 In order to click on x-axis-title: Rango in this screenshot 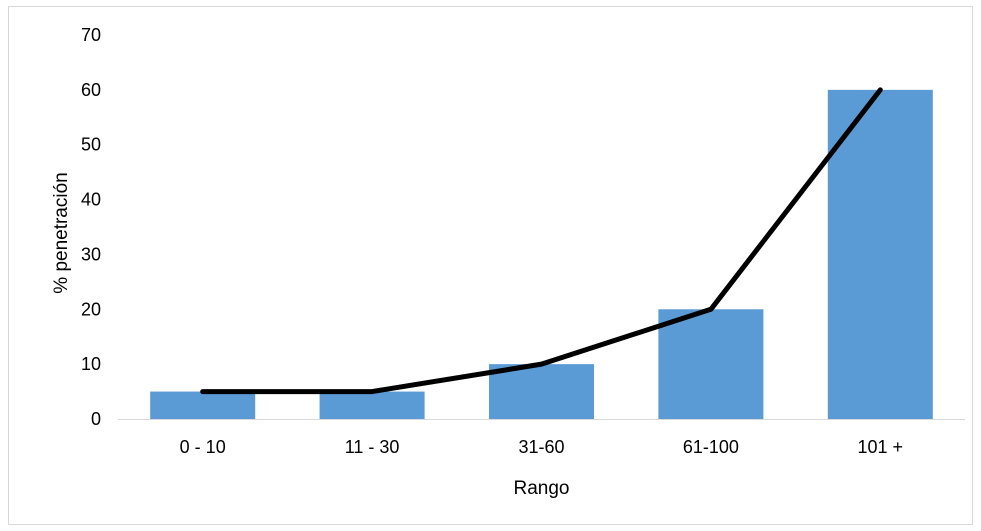, I will do `click(542, 488)`.